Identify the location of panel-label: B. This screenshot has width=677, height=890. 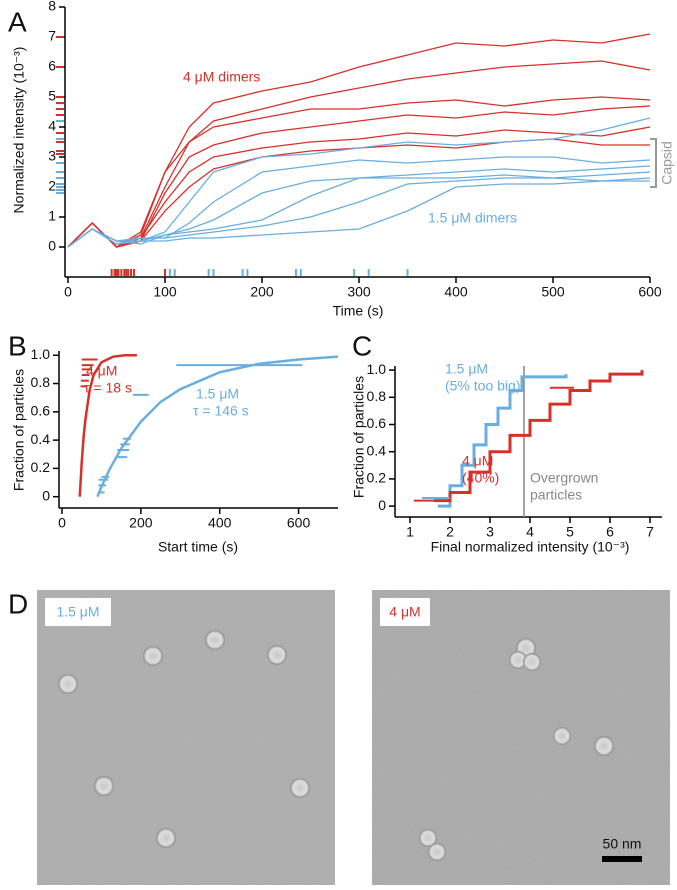
(17, 345).